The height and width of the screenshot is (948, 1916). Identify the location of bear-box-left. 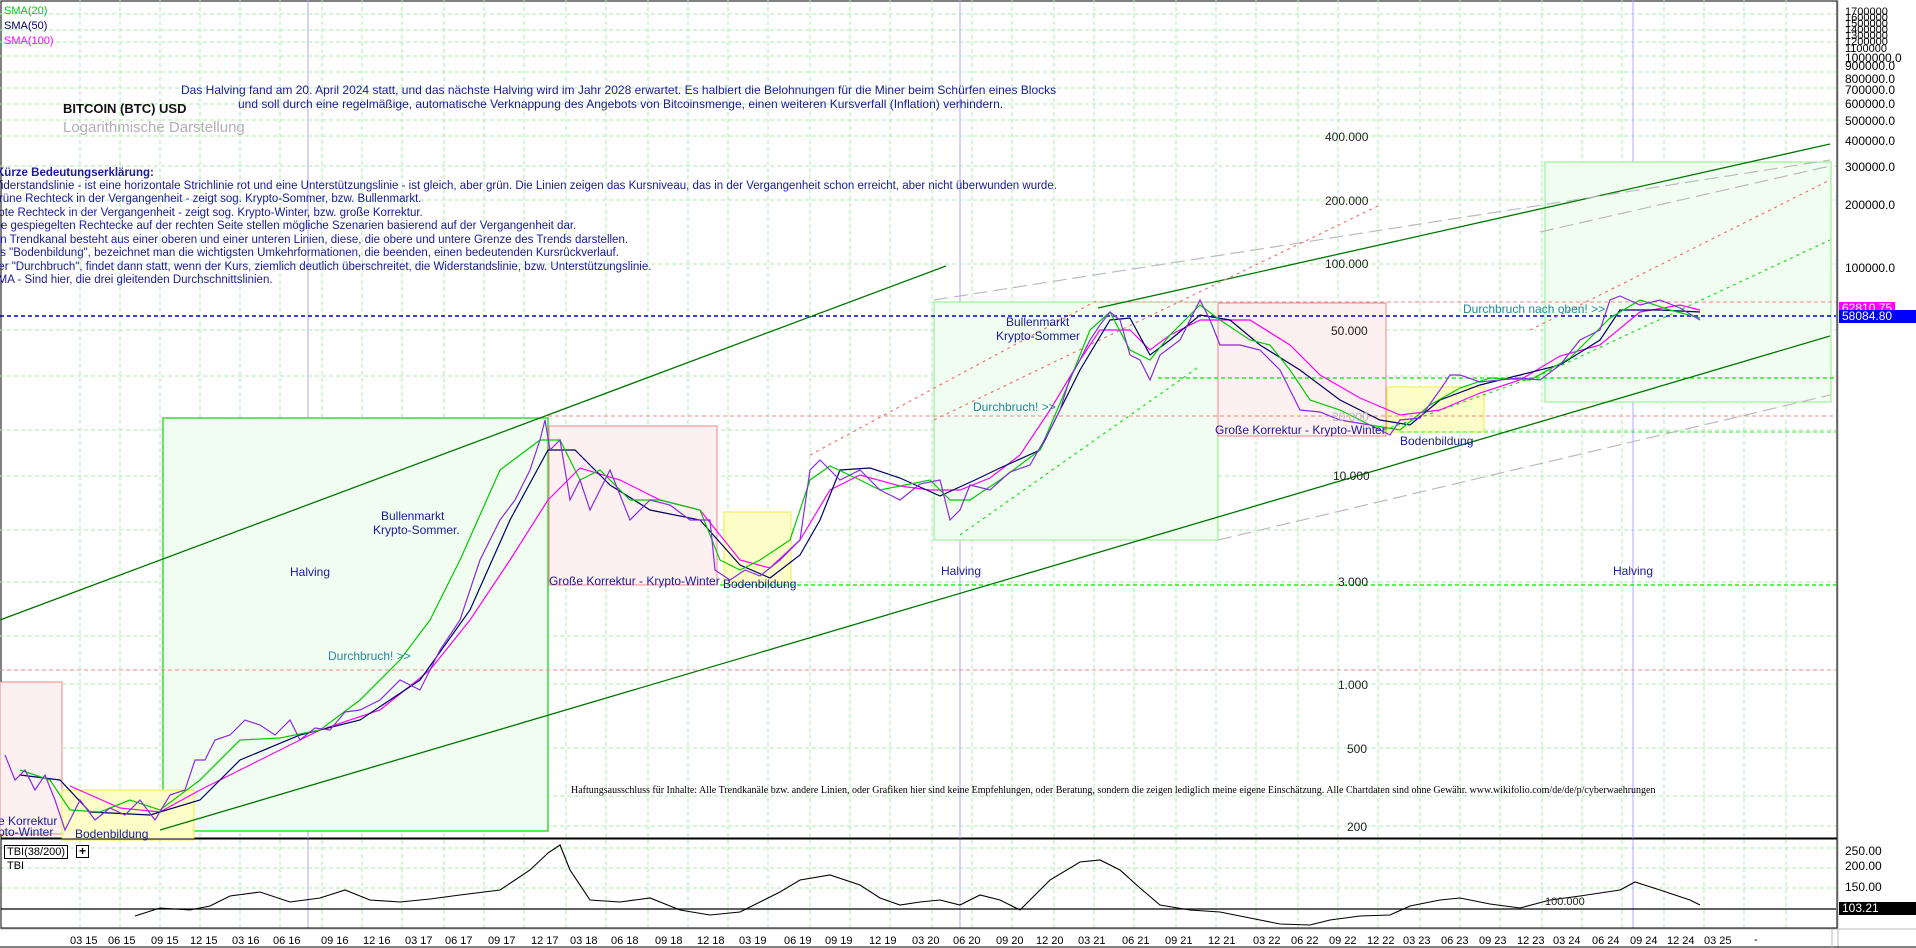
(31, 758).